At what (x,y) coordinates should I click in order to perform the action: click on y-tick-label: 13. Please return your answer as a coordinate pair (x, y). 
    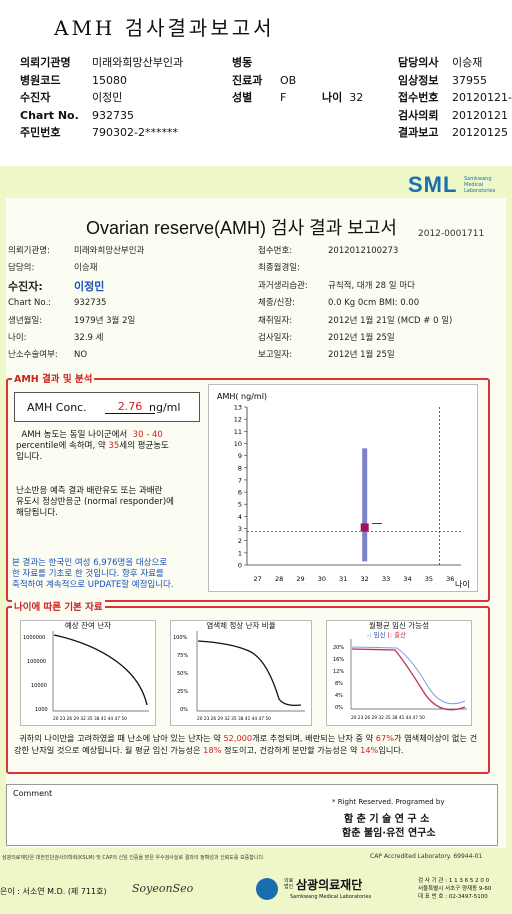
    Looking at the image, I should click on (238, 408).